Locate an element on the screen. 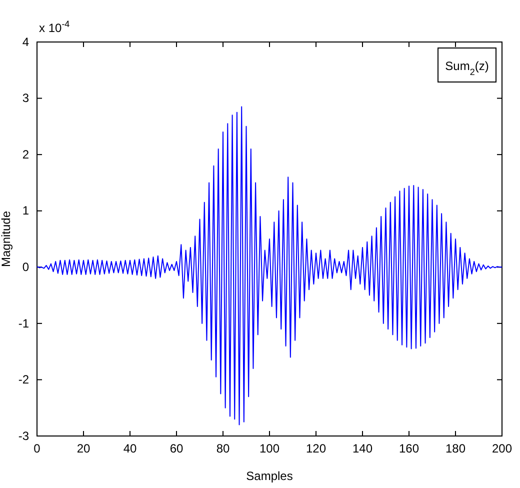  x-tick-label: 0 is located at coordinates (37, 449).